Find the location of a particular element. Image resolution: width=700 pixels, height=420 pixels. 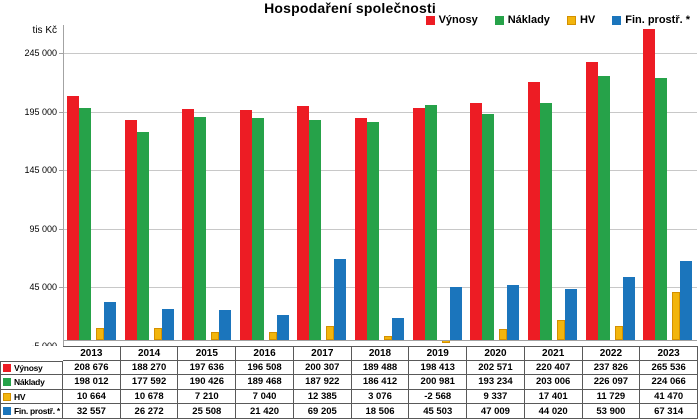

bar-fin-prost-2019 is located at coordinates (455, 313).